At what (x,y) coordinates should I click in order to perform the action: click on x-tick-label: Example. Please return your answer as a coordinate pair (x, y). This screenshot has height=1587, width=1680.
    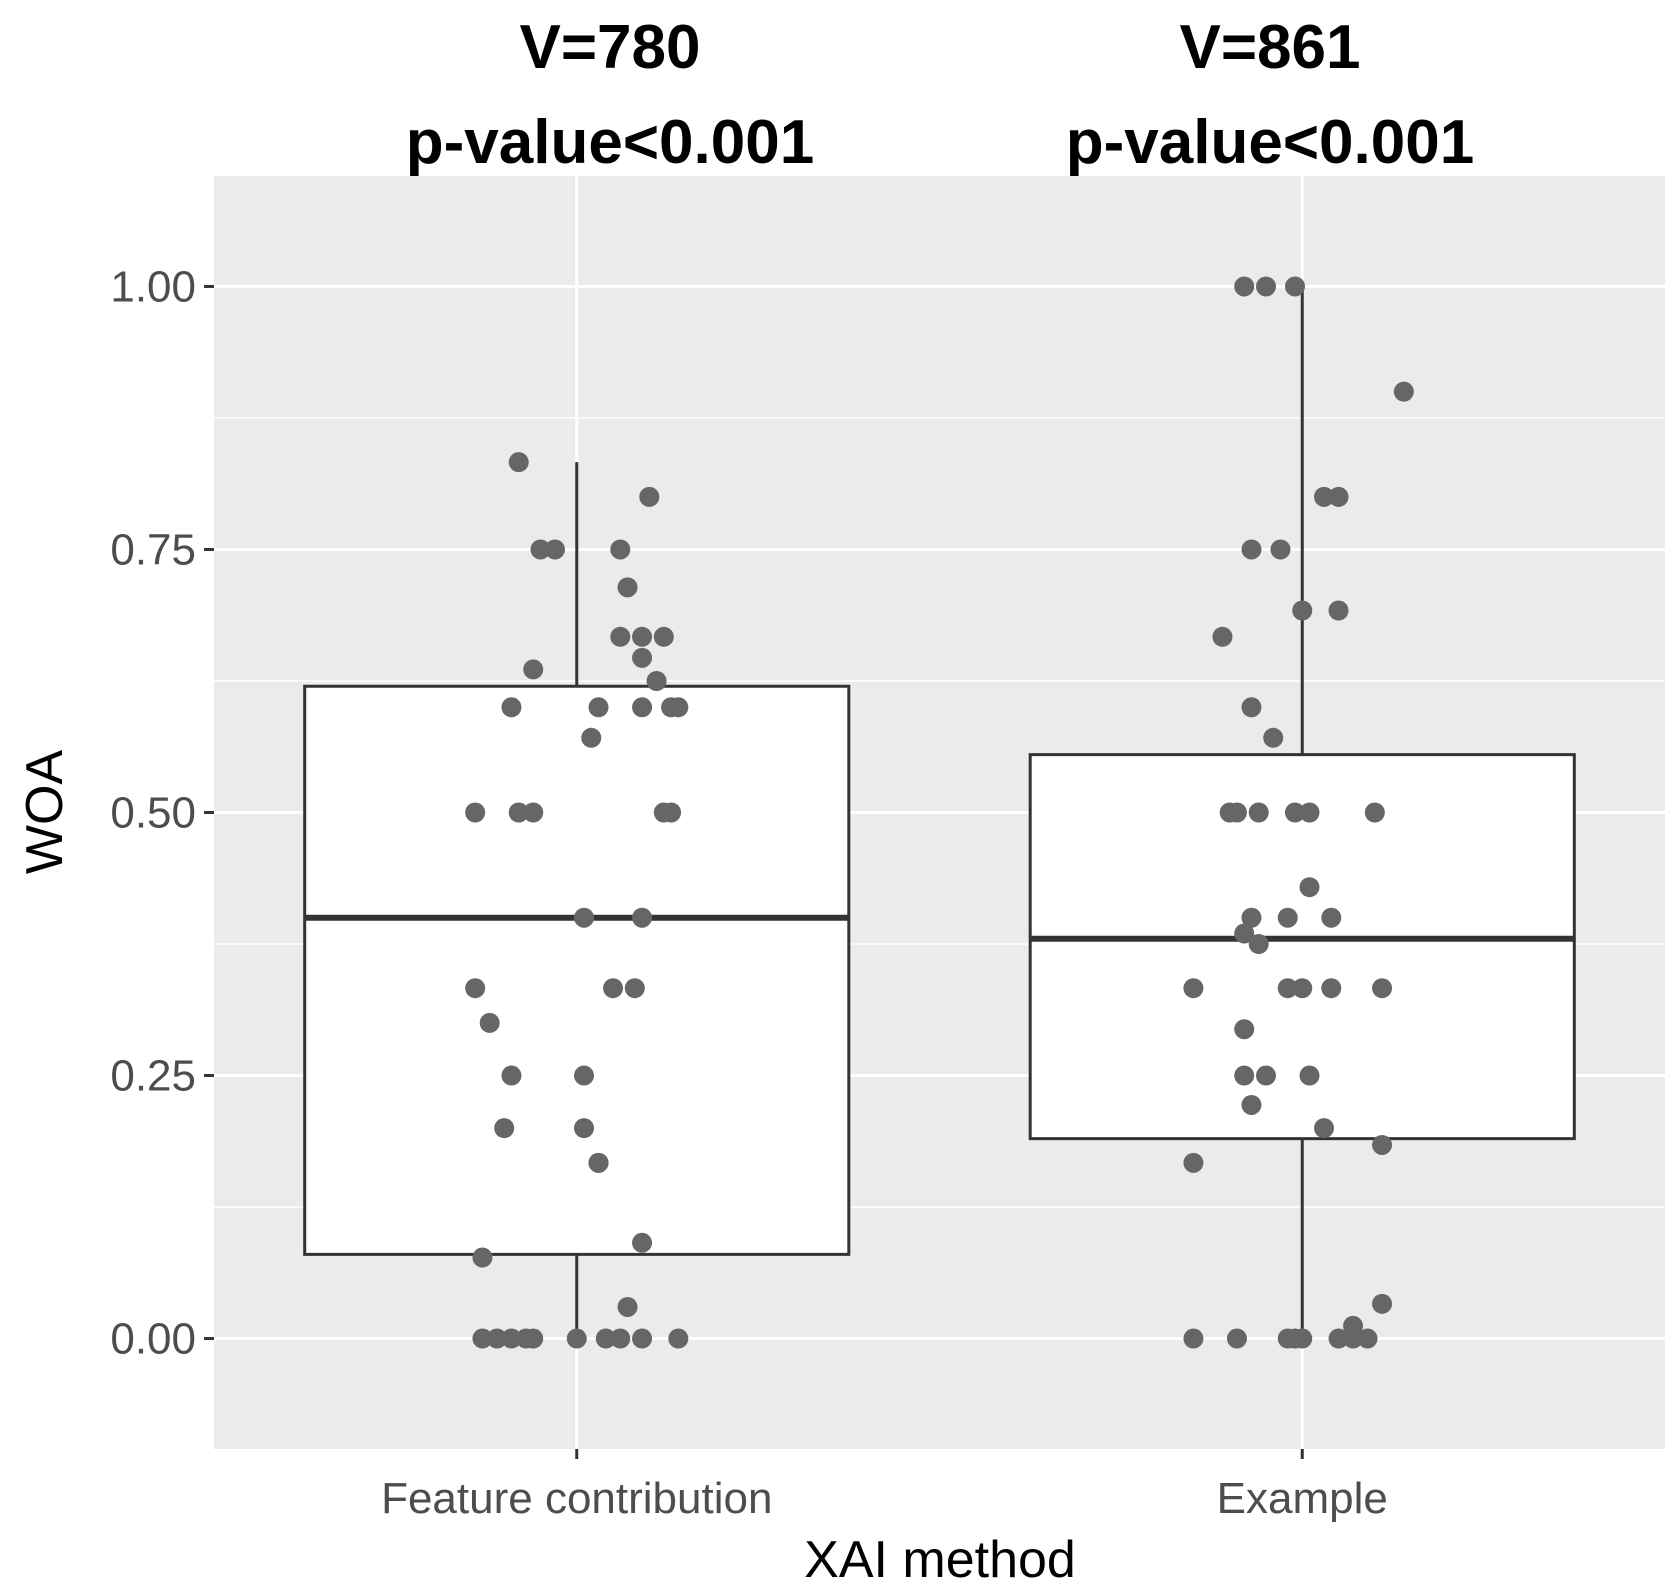
    Looking at the image, I should click on (1302, 1498).